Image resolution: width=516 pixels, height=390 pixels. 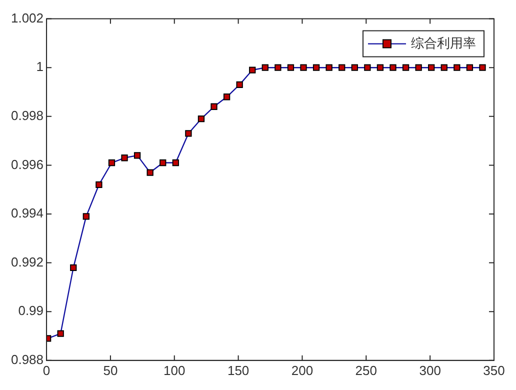 What do you see at coordinates (302, 370) in the screenshot?
I see `x-tick-label: 200` at bounding box center [302, 370].